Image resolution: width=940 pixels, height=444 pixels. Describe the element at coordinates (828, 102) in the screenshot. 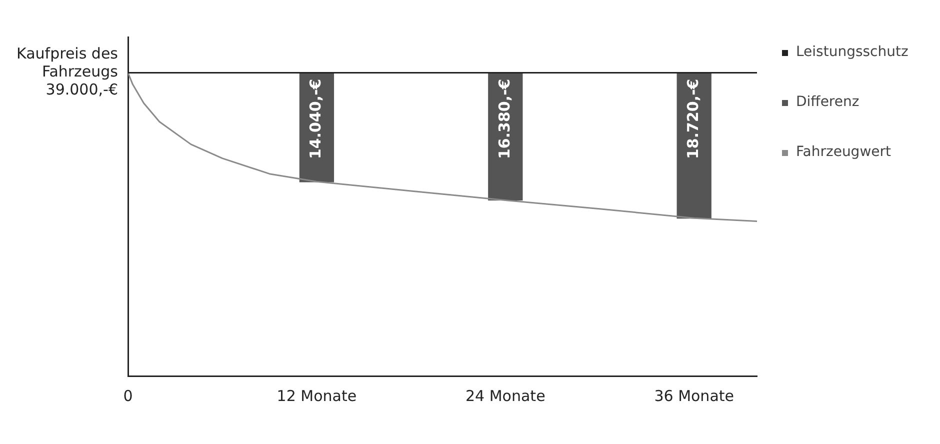

I see `legend-label: Differenz` at that location.